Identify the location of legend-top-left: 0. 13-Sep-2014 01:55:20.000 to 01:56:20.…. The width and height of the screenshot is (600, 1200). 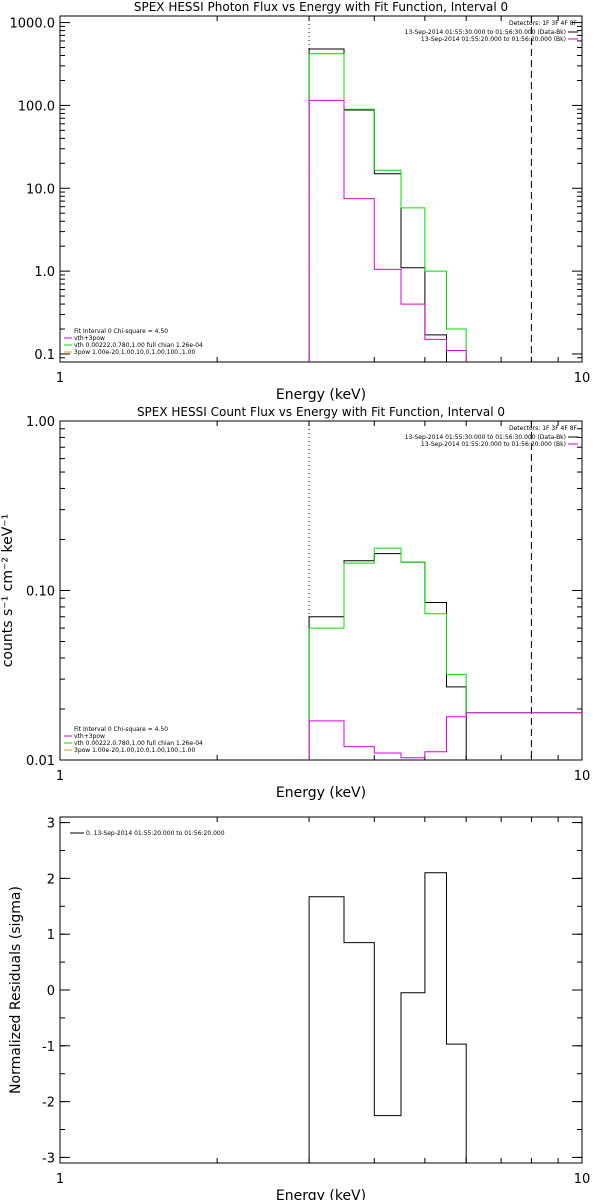
(147, 833).